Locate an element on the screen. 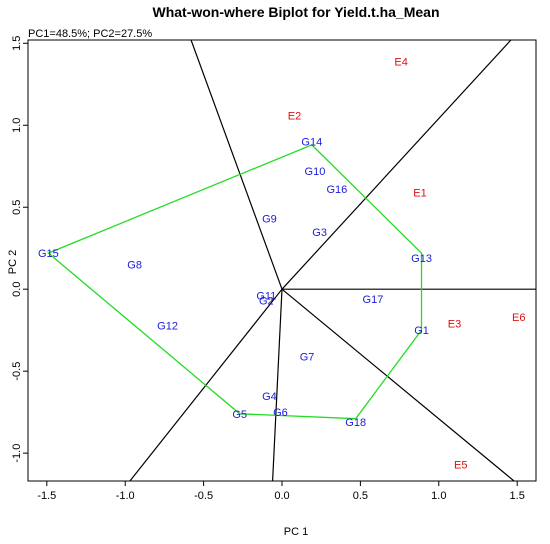 The image size is (550, 544). genotype-label: G5 is located at coordinates (239, 415).